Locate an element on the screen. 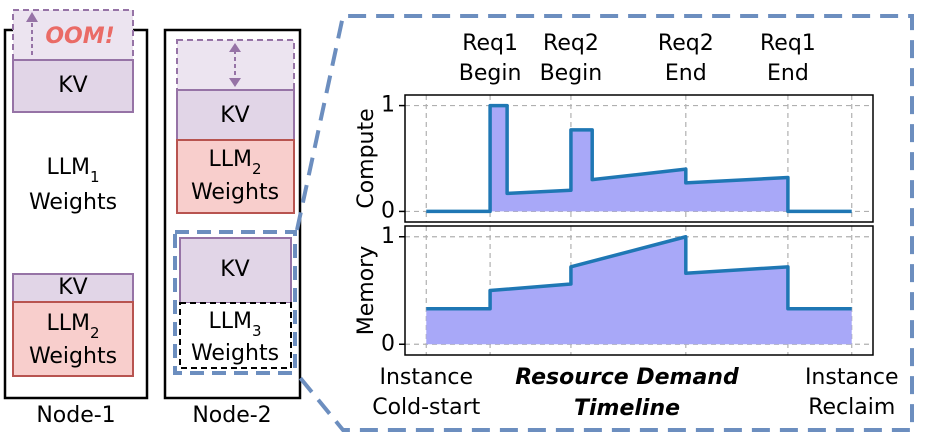 The height and width of the screenshot is (440, 927). label-subscript: 3 is located at coordinates (257, 331).